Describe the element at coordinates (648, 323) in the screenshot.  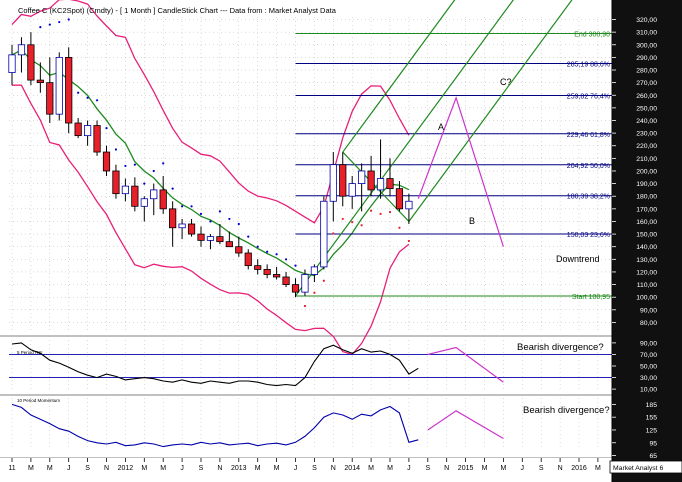
I see `y-tick-label: 80,00` at that location.